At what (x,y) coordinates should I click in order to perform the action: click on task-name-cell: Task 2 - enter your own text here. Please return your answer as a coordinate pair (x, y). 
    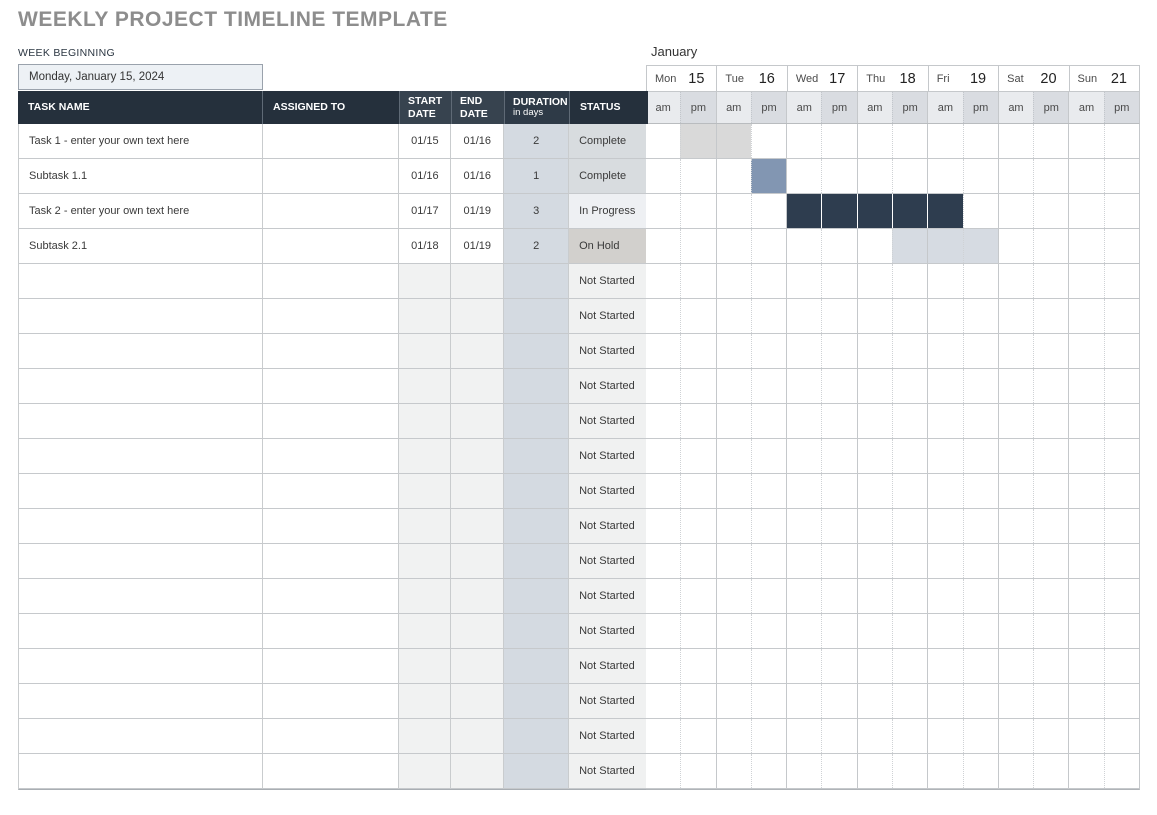
    Looking at the image, I should click on (141, 211).